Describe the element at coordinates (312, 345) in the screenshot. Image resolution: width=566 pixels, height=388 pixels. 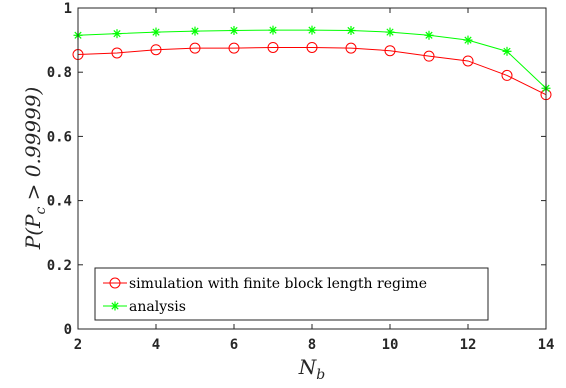
I see `x-tick-label: 8` at that location.